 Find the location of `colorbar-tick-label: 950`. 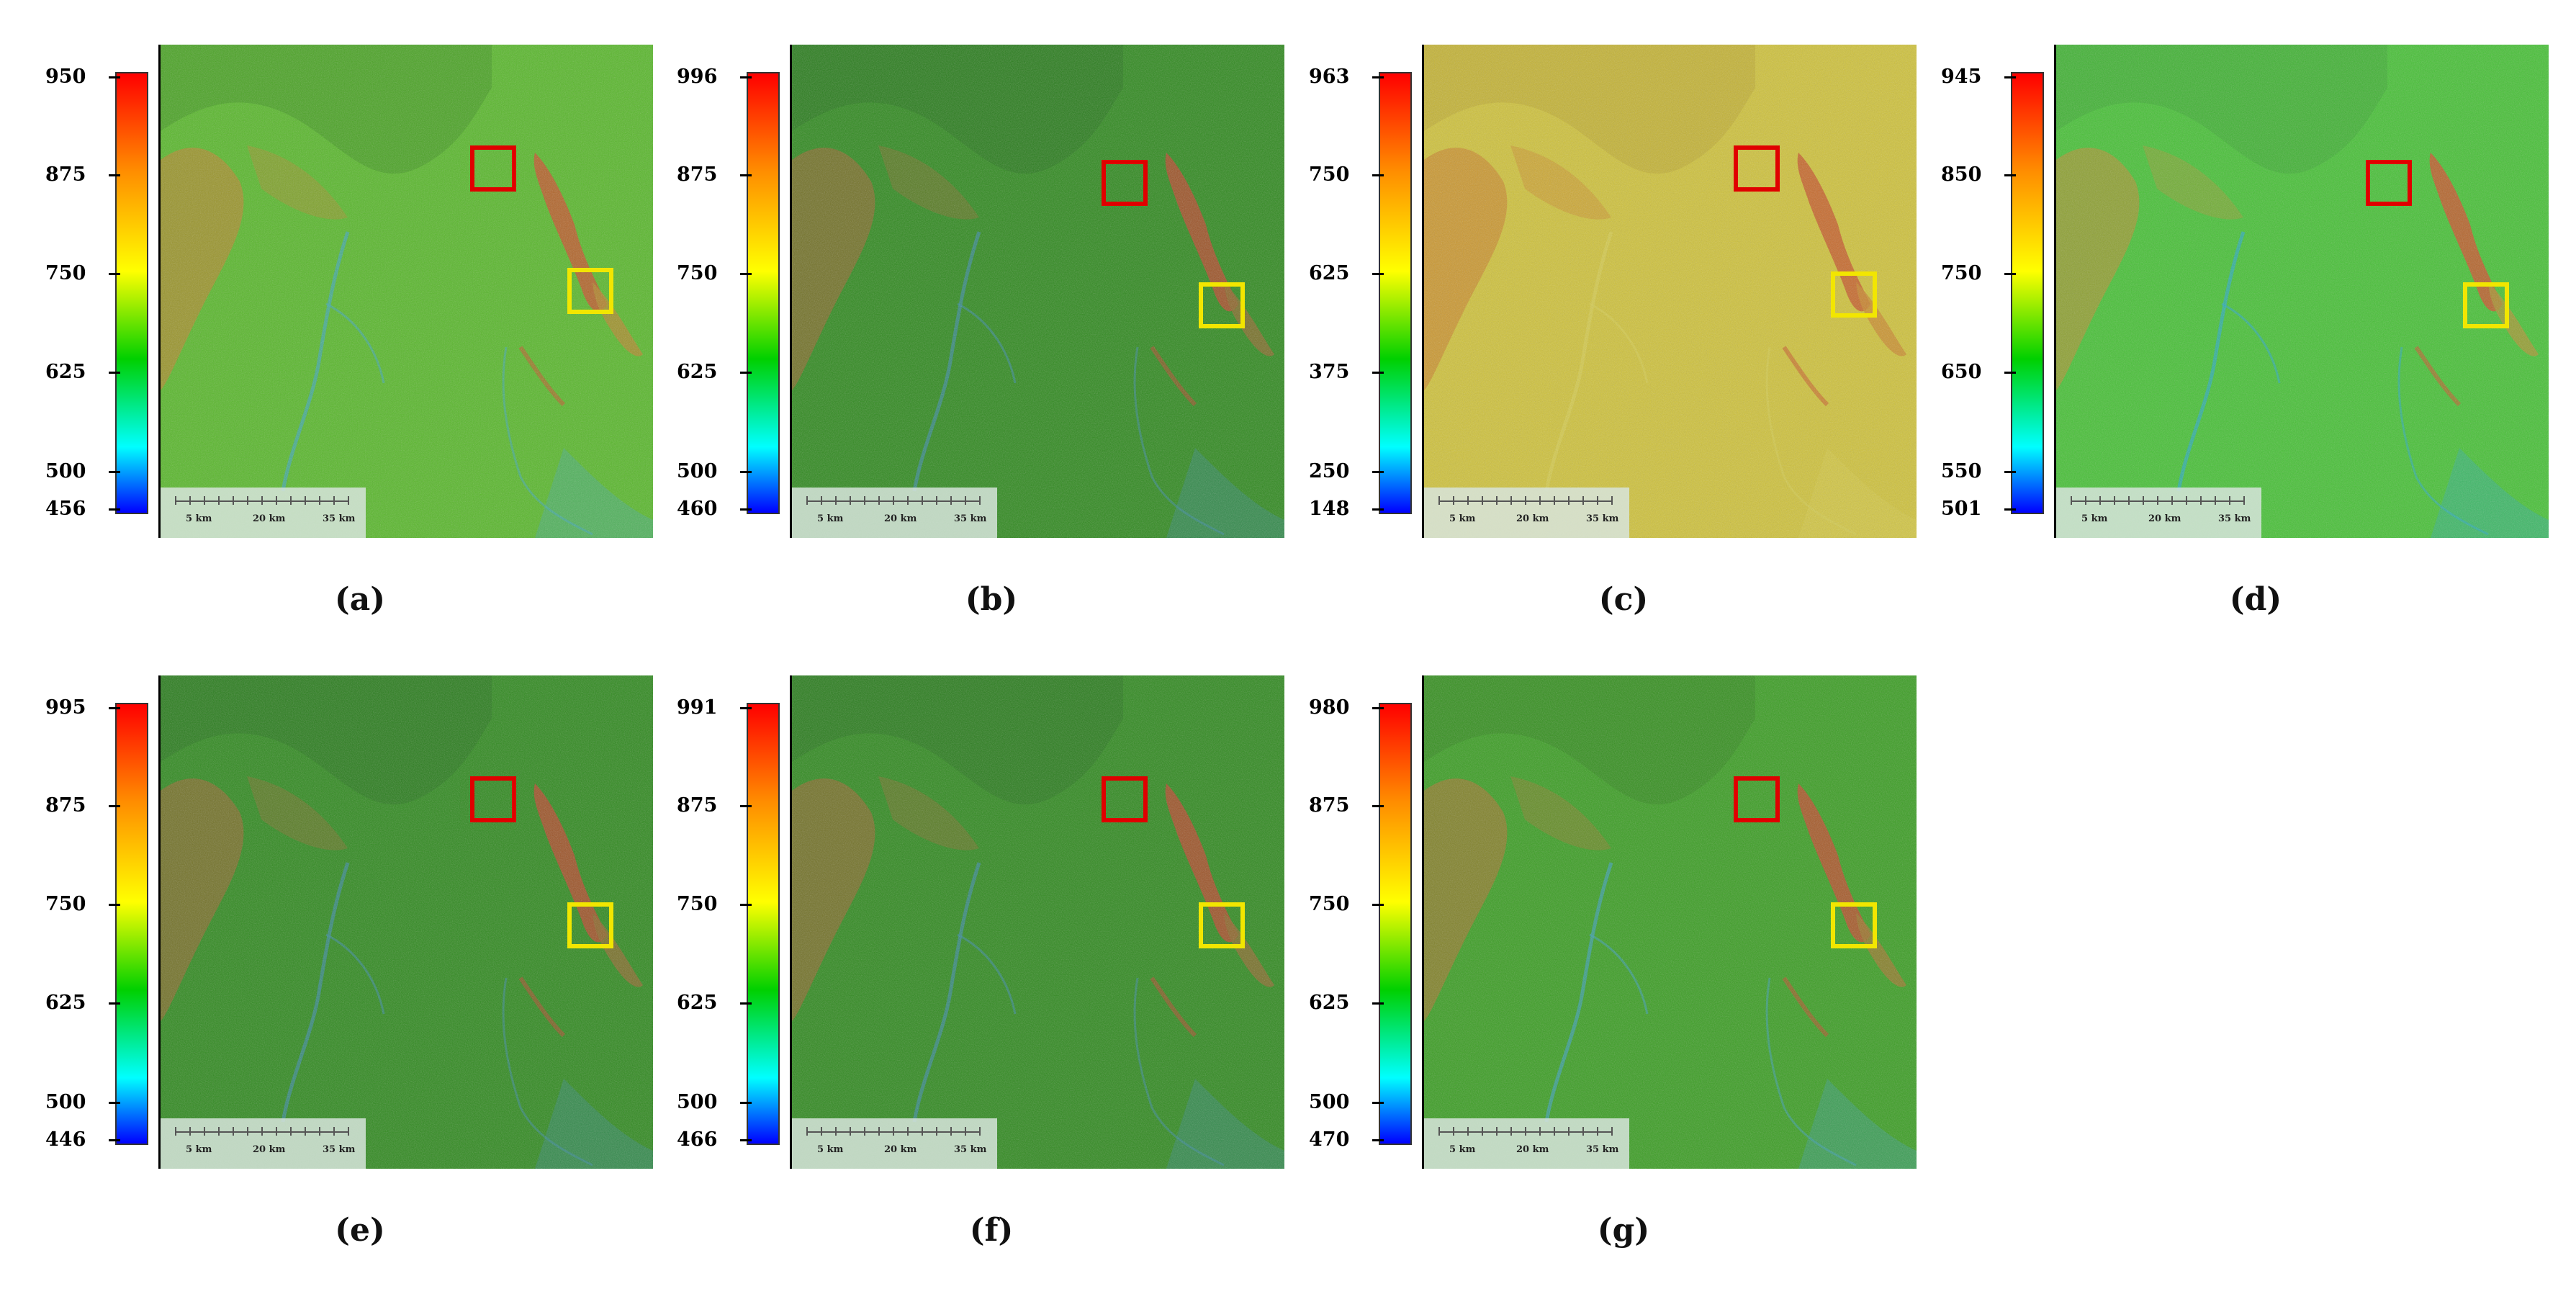

colorbar-tick-label: 950 is located at coordinates (82, 77).